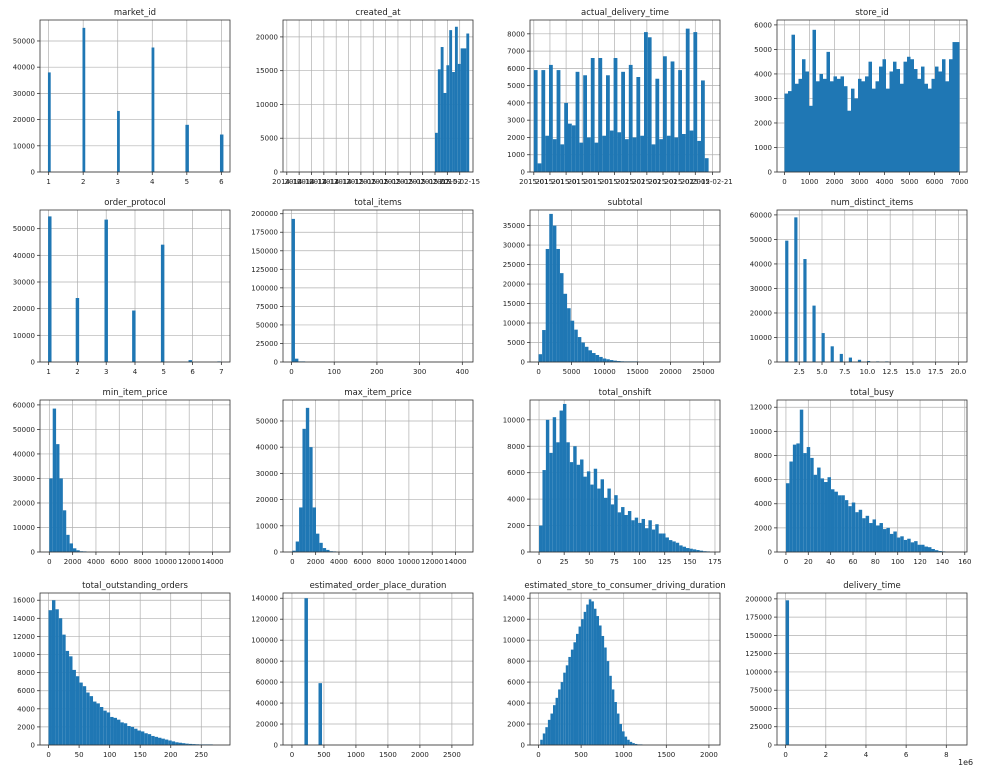 This screenshot has width=989, height=774. Describe the element at coordinates (377, 393) in the screenshot. I see `panel-title: max_item_price` at that location.